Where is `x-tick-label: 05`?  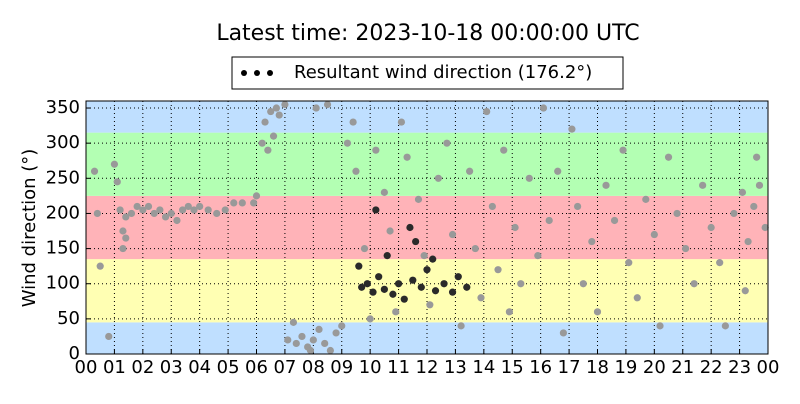 x-tick-label: 05 is located at coordinates (228, 367).